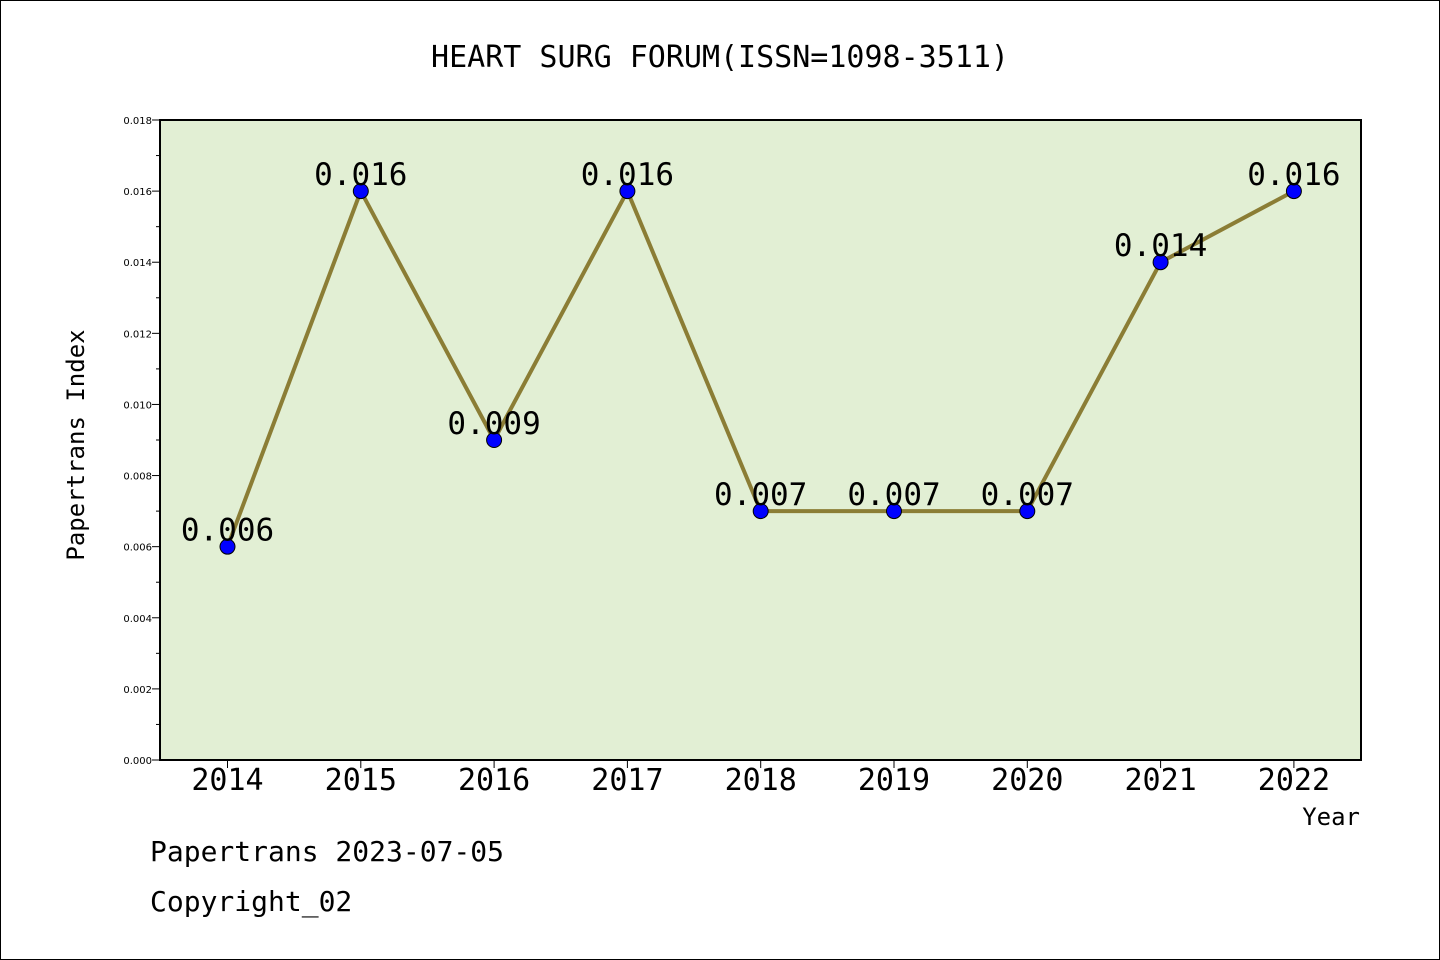  What do you see at coordinates (227, 531) in the screenshot?
I see `data-label: 0.006` at bounding box center [227, 531].